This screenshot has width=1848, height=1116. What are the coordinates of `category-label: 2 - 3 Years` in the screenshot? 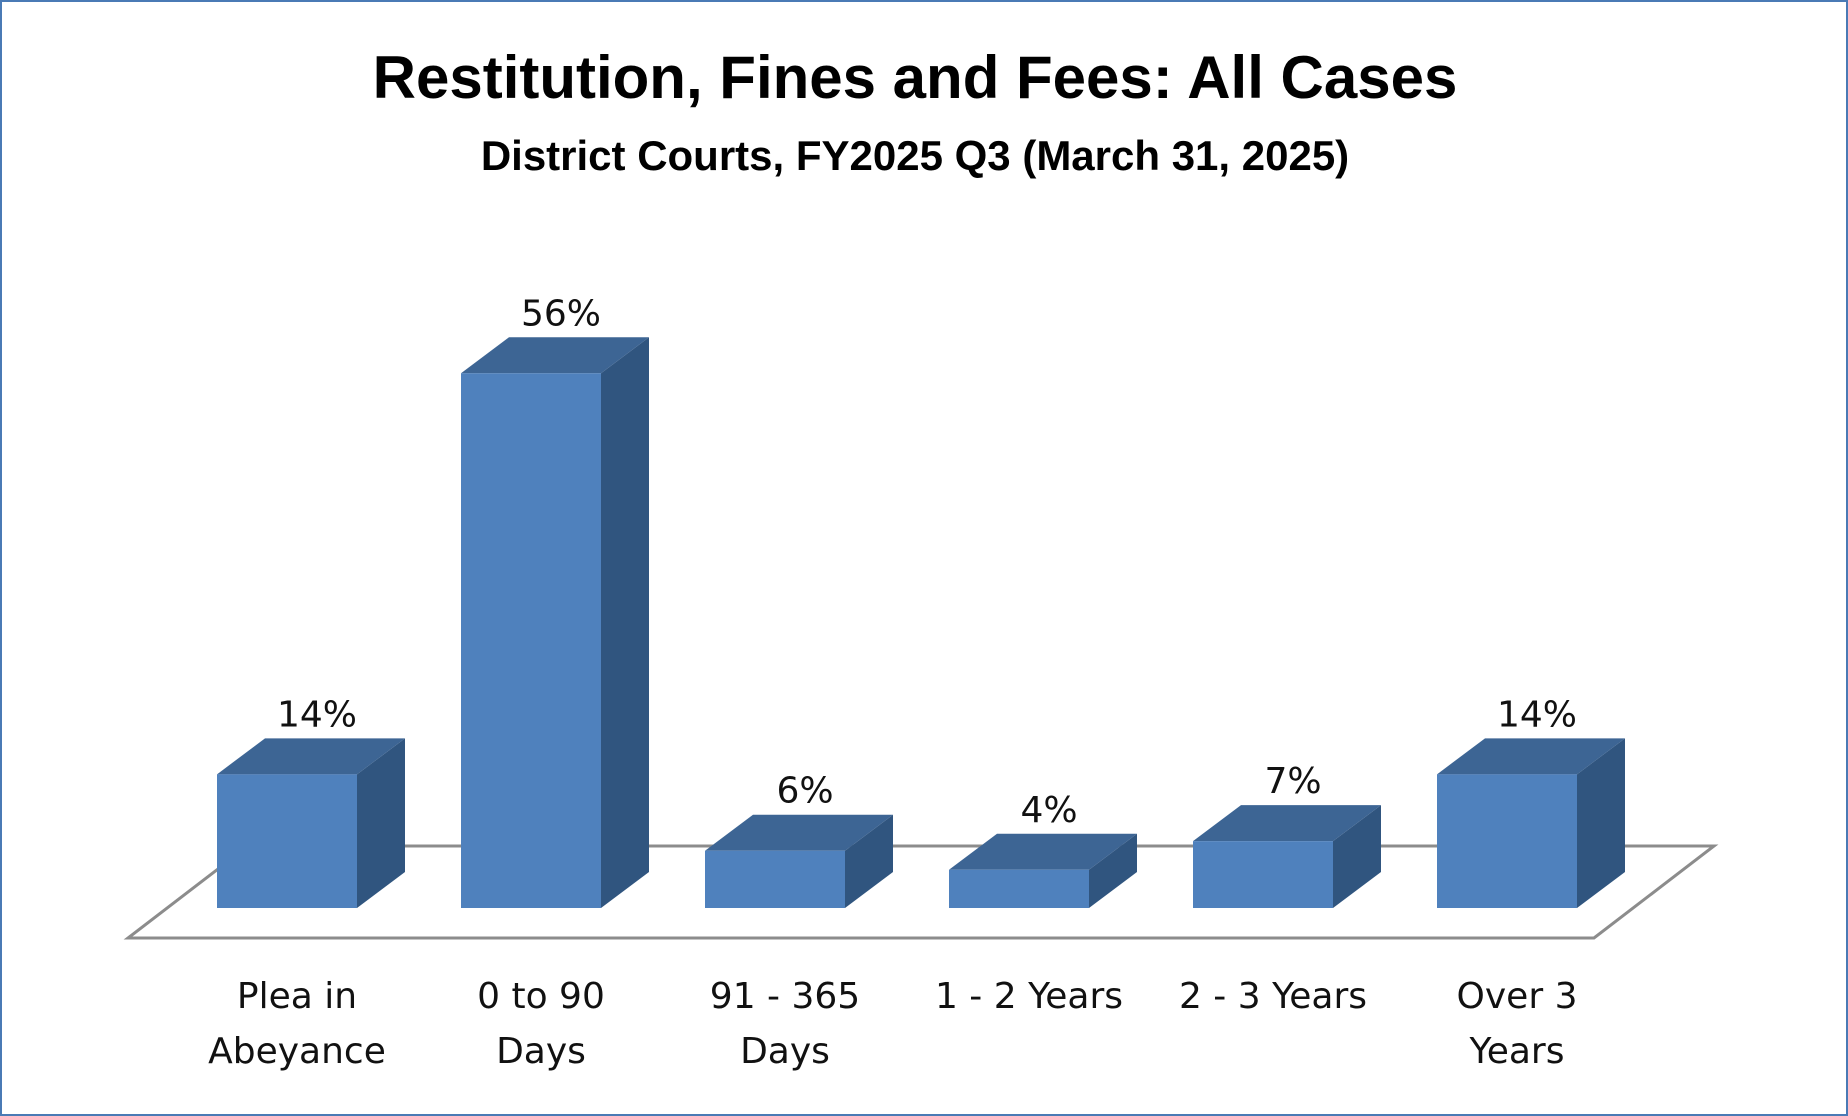 It's located at (1273, 996).